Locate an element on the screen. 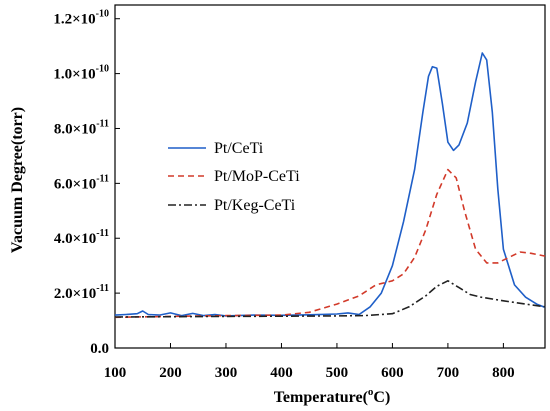 This screenshot has height=411, width=550. y-tick-label-2: 4.0×10⁻¹¹ is located at coordinates (81, 237).